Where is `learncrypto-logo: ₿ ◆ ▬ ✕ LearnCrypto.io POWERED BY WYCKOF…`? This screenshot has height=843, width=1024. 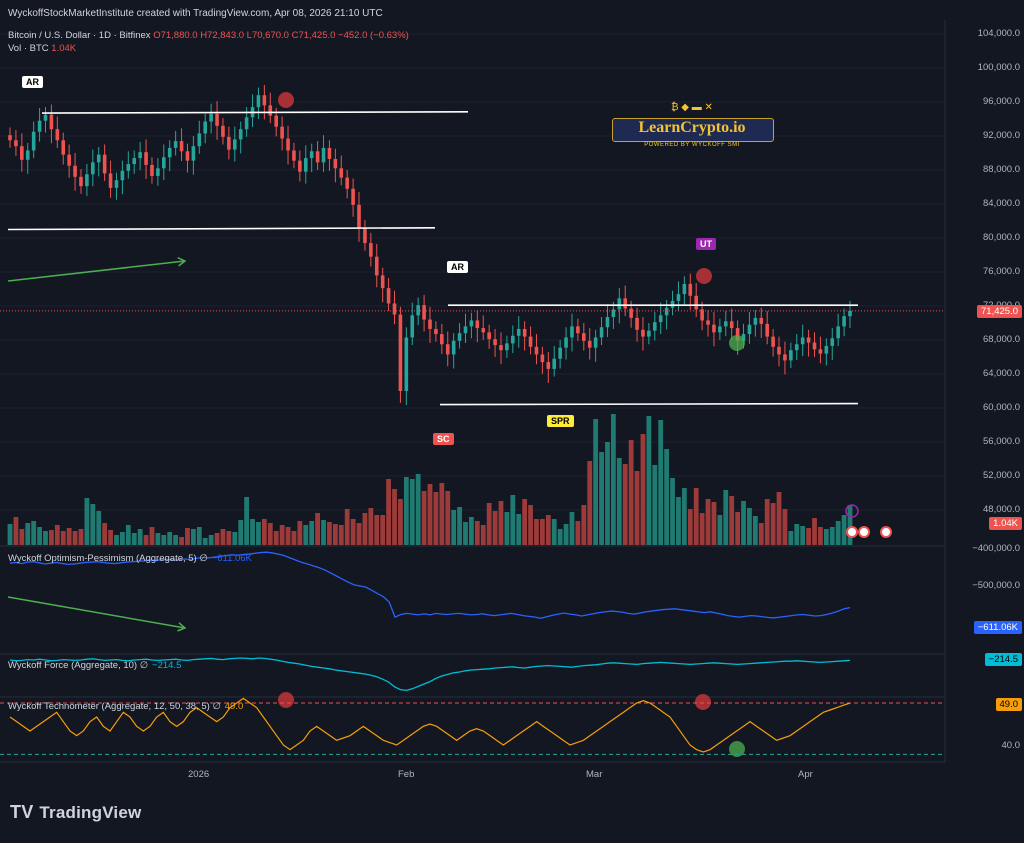 learncrypto-logo: ₿ ◆ ▬ ✕ LearnCrypto.io POWERED BY WYCKOF… is located at coordinates (692, 126).